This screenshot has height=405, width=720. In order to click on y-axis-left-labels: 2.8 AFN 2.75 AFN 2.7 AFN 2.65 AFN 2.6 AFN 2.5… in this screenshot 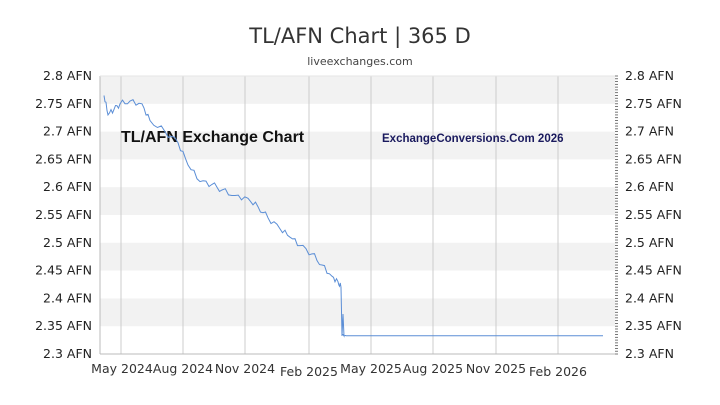, I will do `click(63, 214)`.